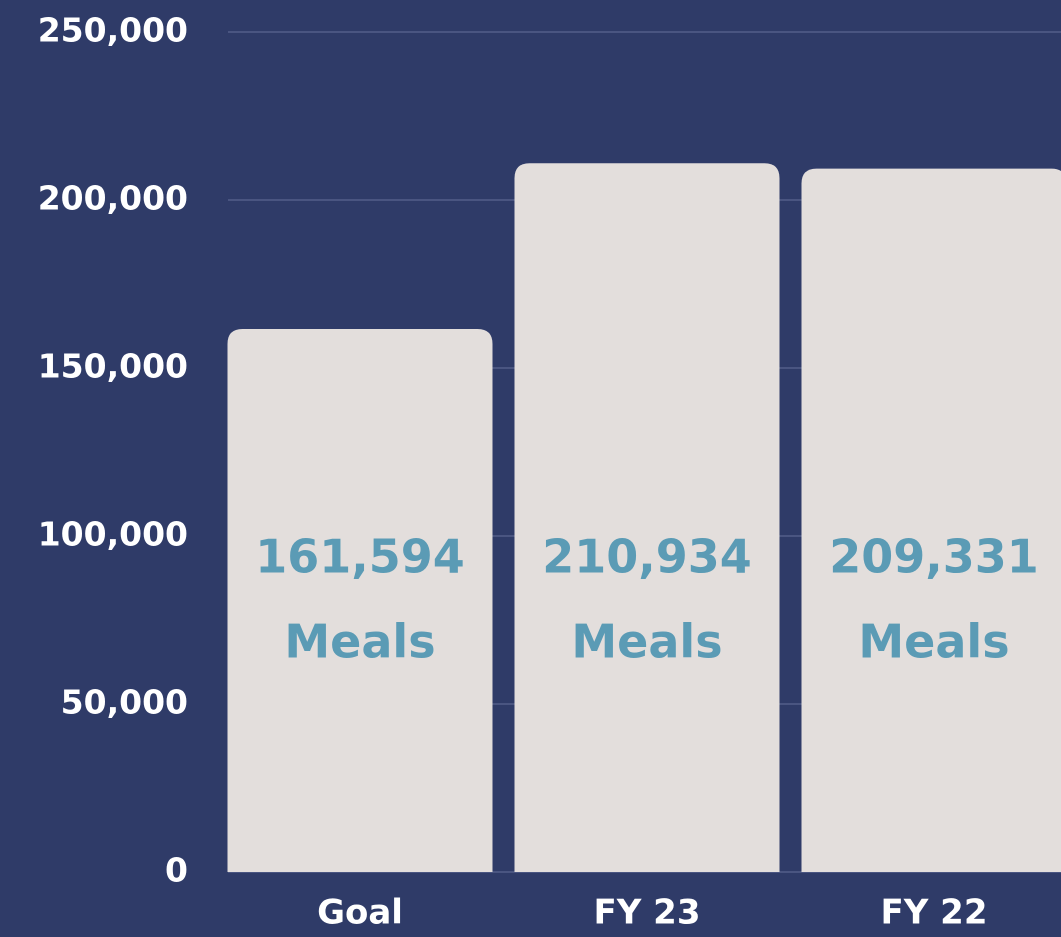 This screenshot has width=1061, height=937. What do you see at coordinates (124, 702) in the screenshot?
I see `y-tick-label: 50,000` at bounding box center [124, 702].